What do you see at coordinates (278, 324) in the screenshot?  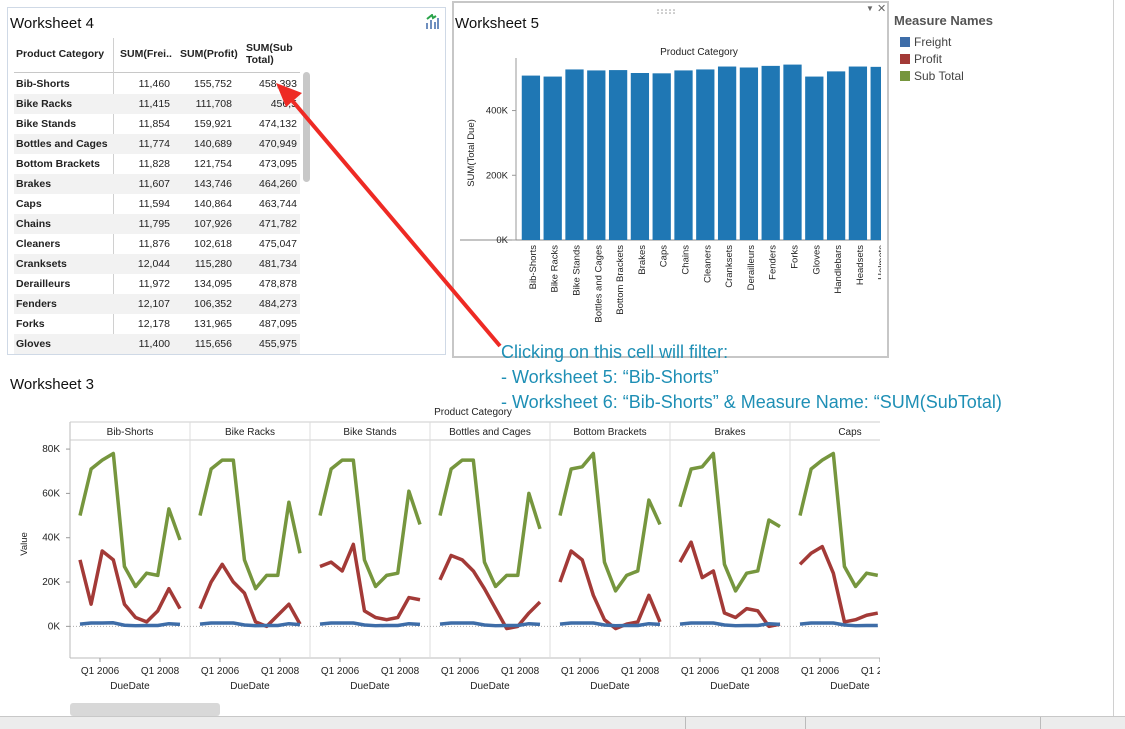 I see `cell-subtotal: 487,095` at bounding box center [278, 324].